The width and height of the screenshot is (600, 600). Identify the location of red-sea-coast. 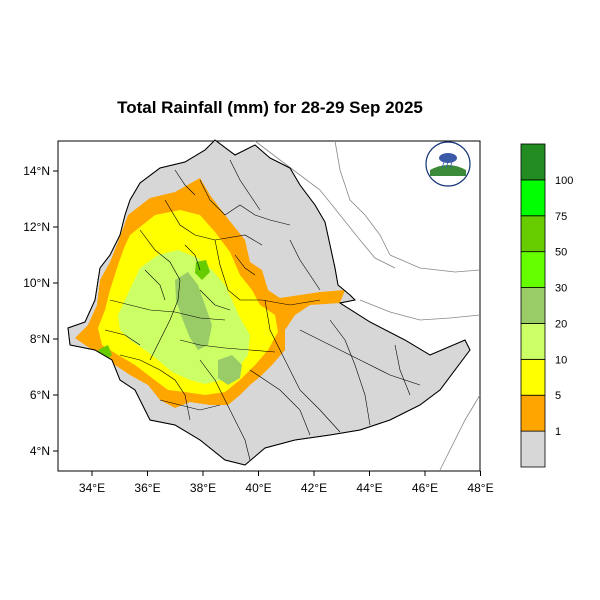
(325, 204).